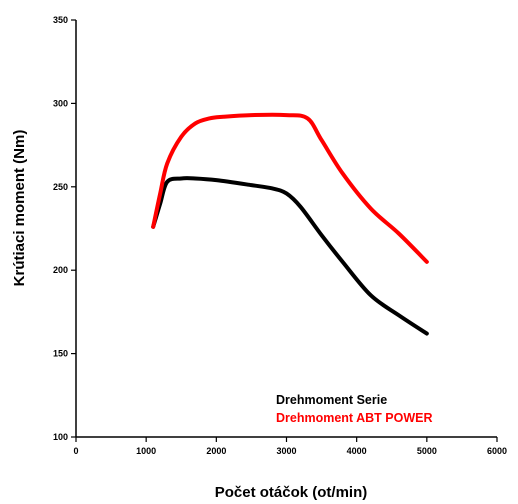  I want to click on x-tick-label: 2000, so click(216, 451).